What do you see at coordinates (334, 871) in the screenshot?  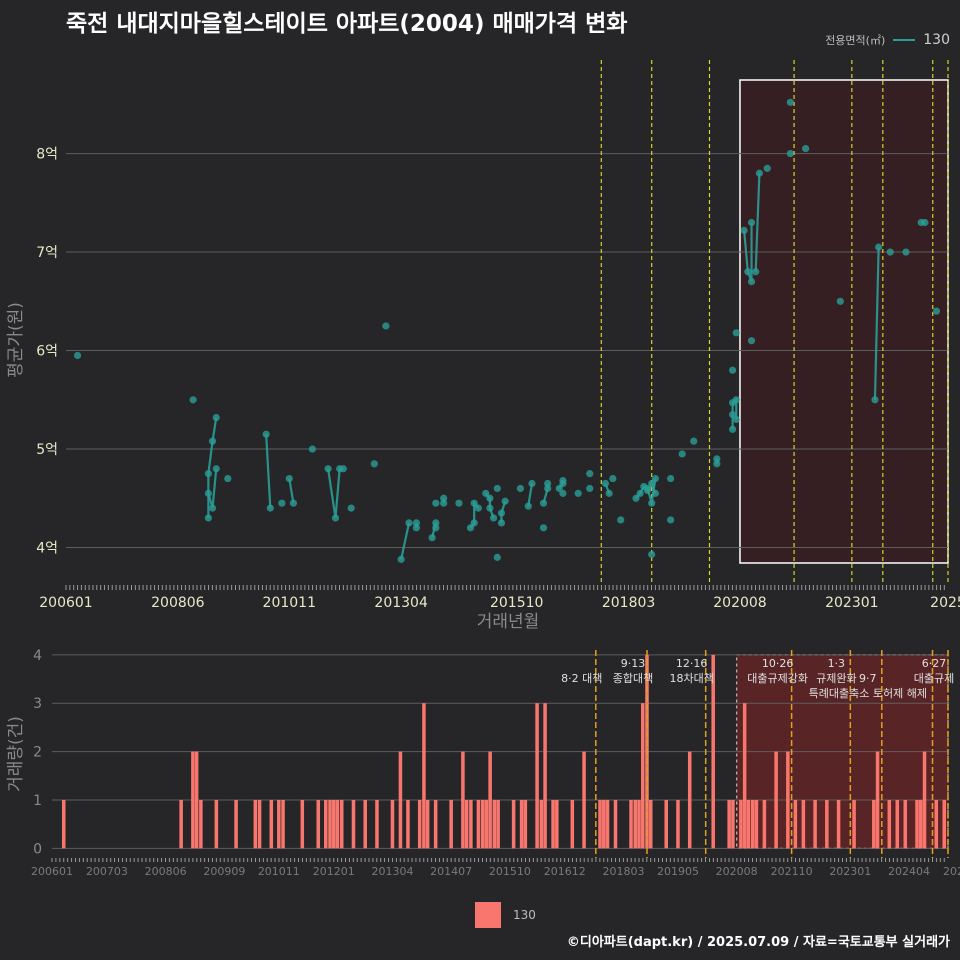 I see `x-tick-label: 201201` at bounding box center [334, 871].